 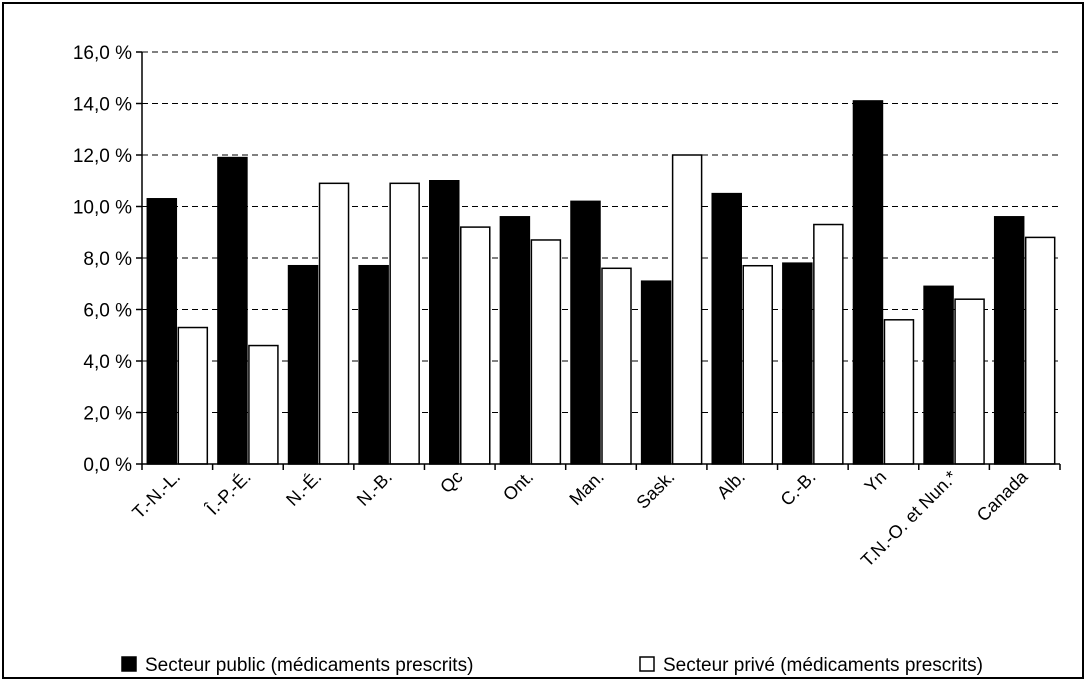 I want to click on x-category-label: Sask., so click(x=655, y=490).